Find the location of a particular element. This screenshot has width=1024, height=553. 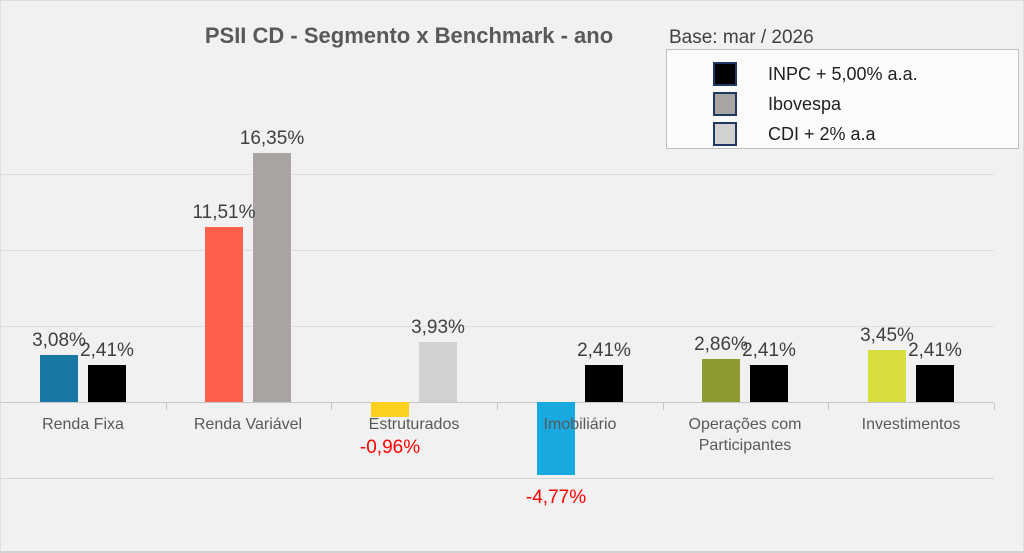

category-label-2: Renda Variável is located at coordinates (248, 424).